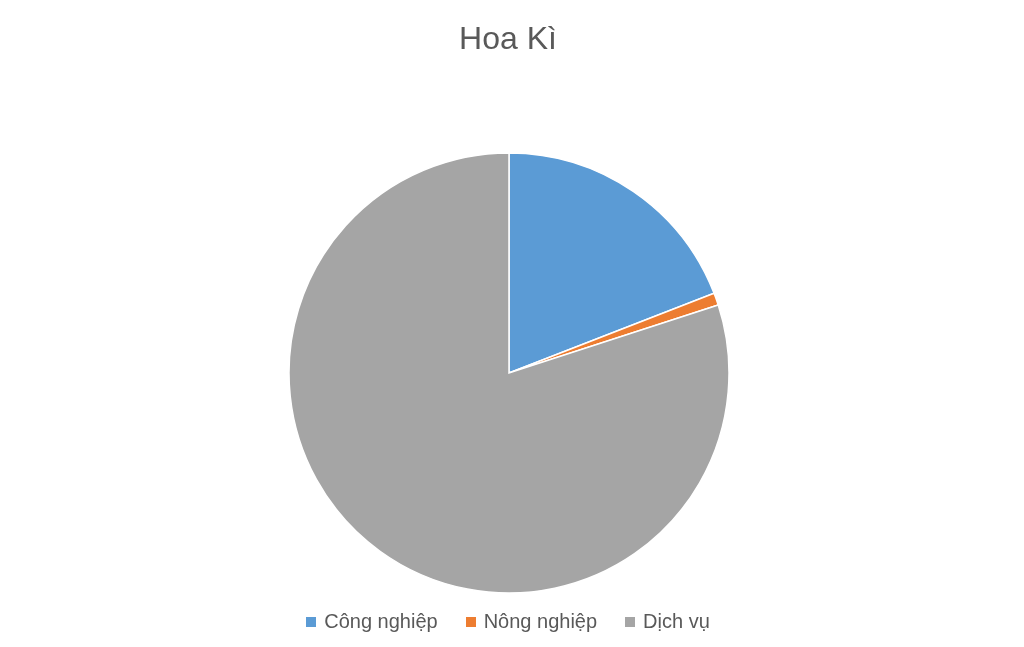  I want to click on chart-title: Hoa Kì, so click(508, 38).